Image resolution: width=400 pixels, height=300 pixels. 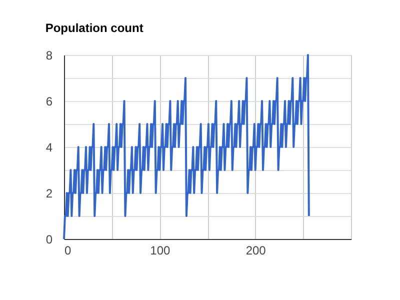 What do you see at coordinates (160, 251) in the screenshot?
I see `x-tick-label: 100` at bounding box center [160, 251].